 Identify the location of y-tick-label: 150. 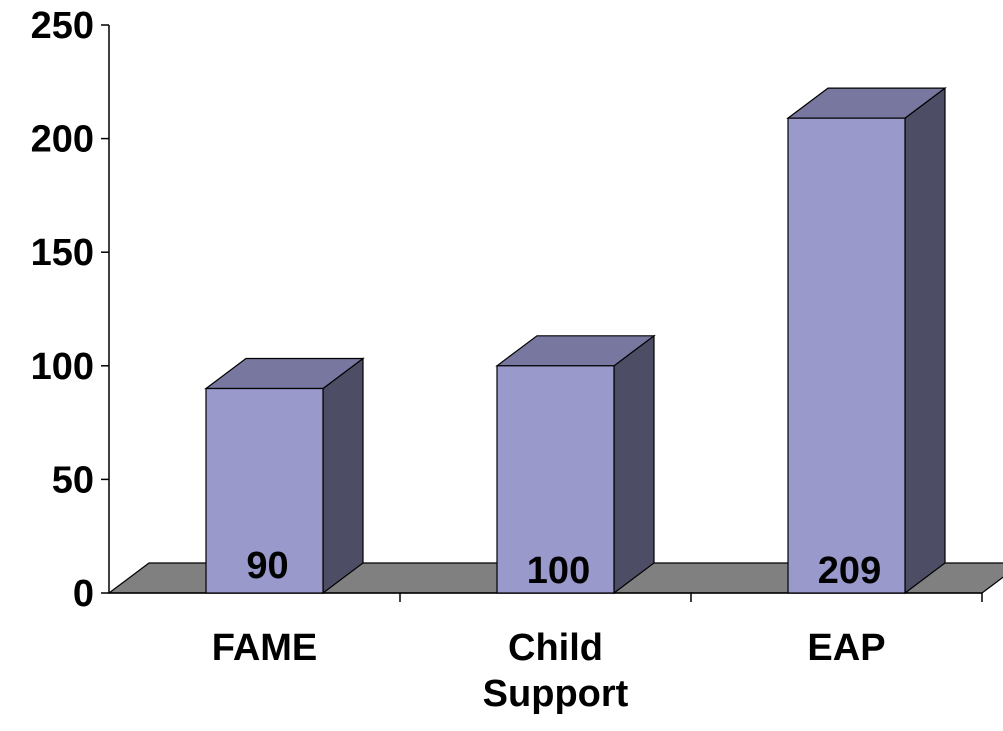
(62, 253).